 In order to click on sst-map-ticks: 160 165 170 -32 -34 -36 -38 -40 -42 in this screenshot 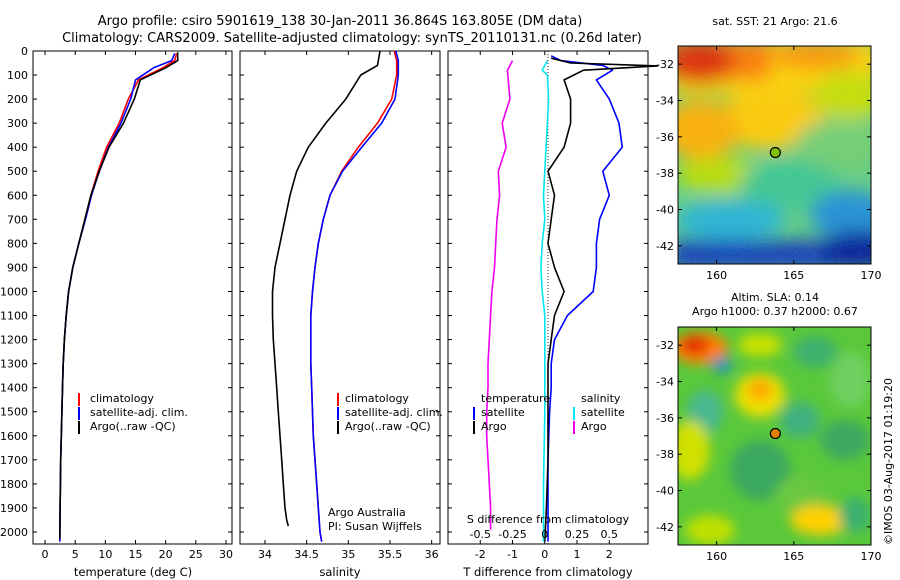, I will do `click(769, 164)`.